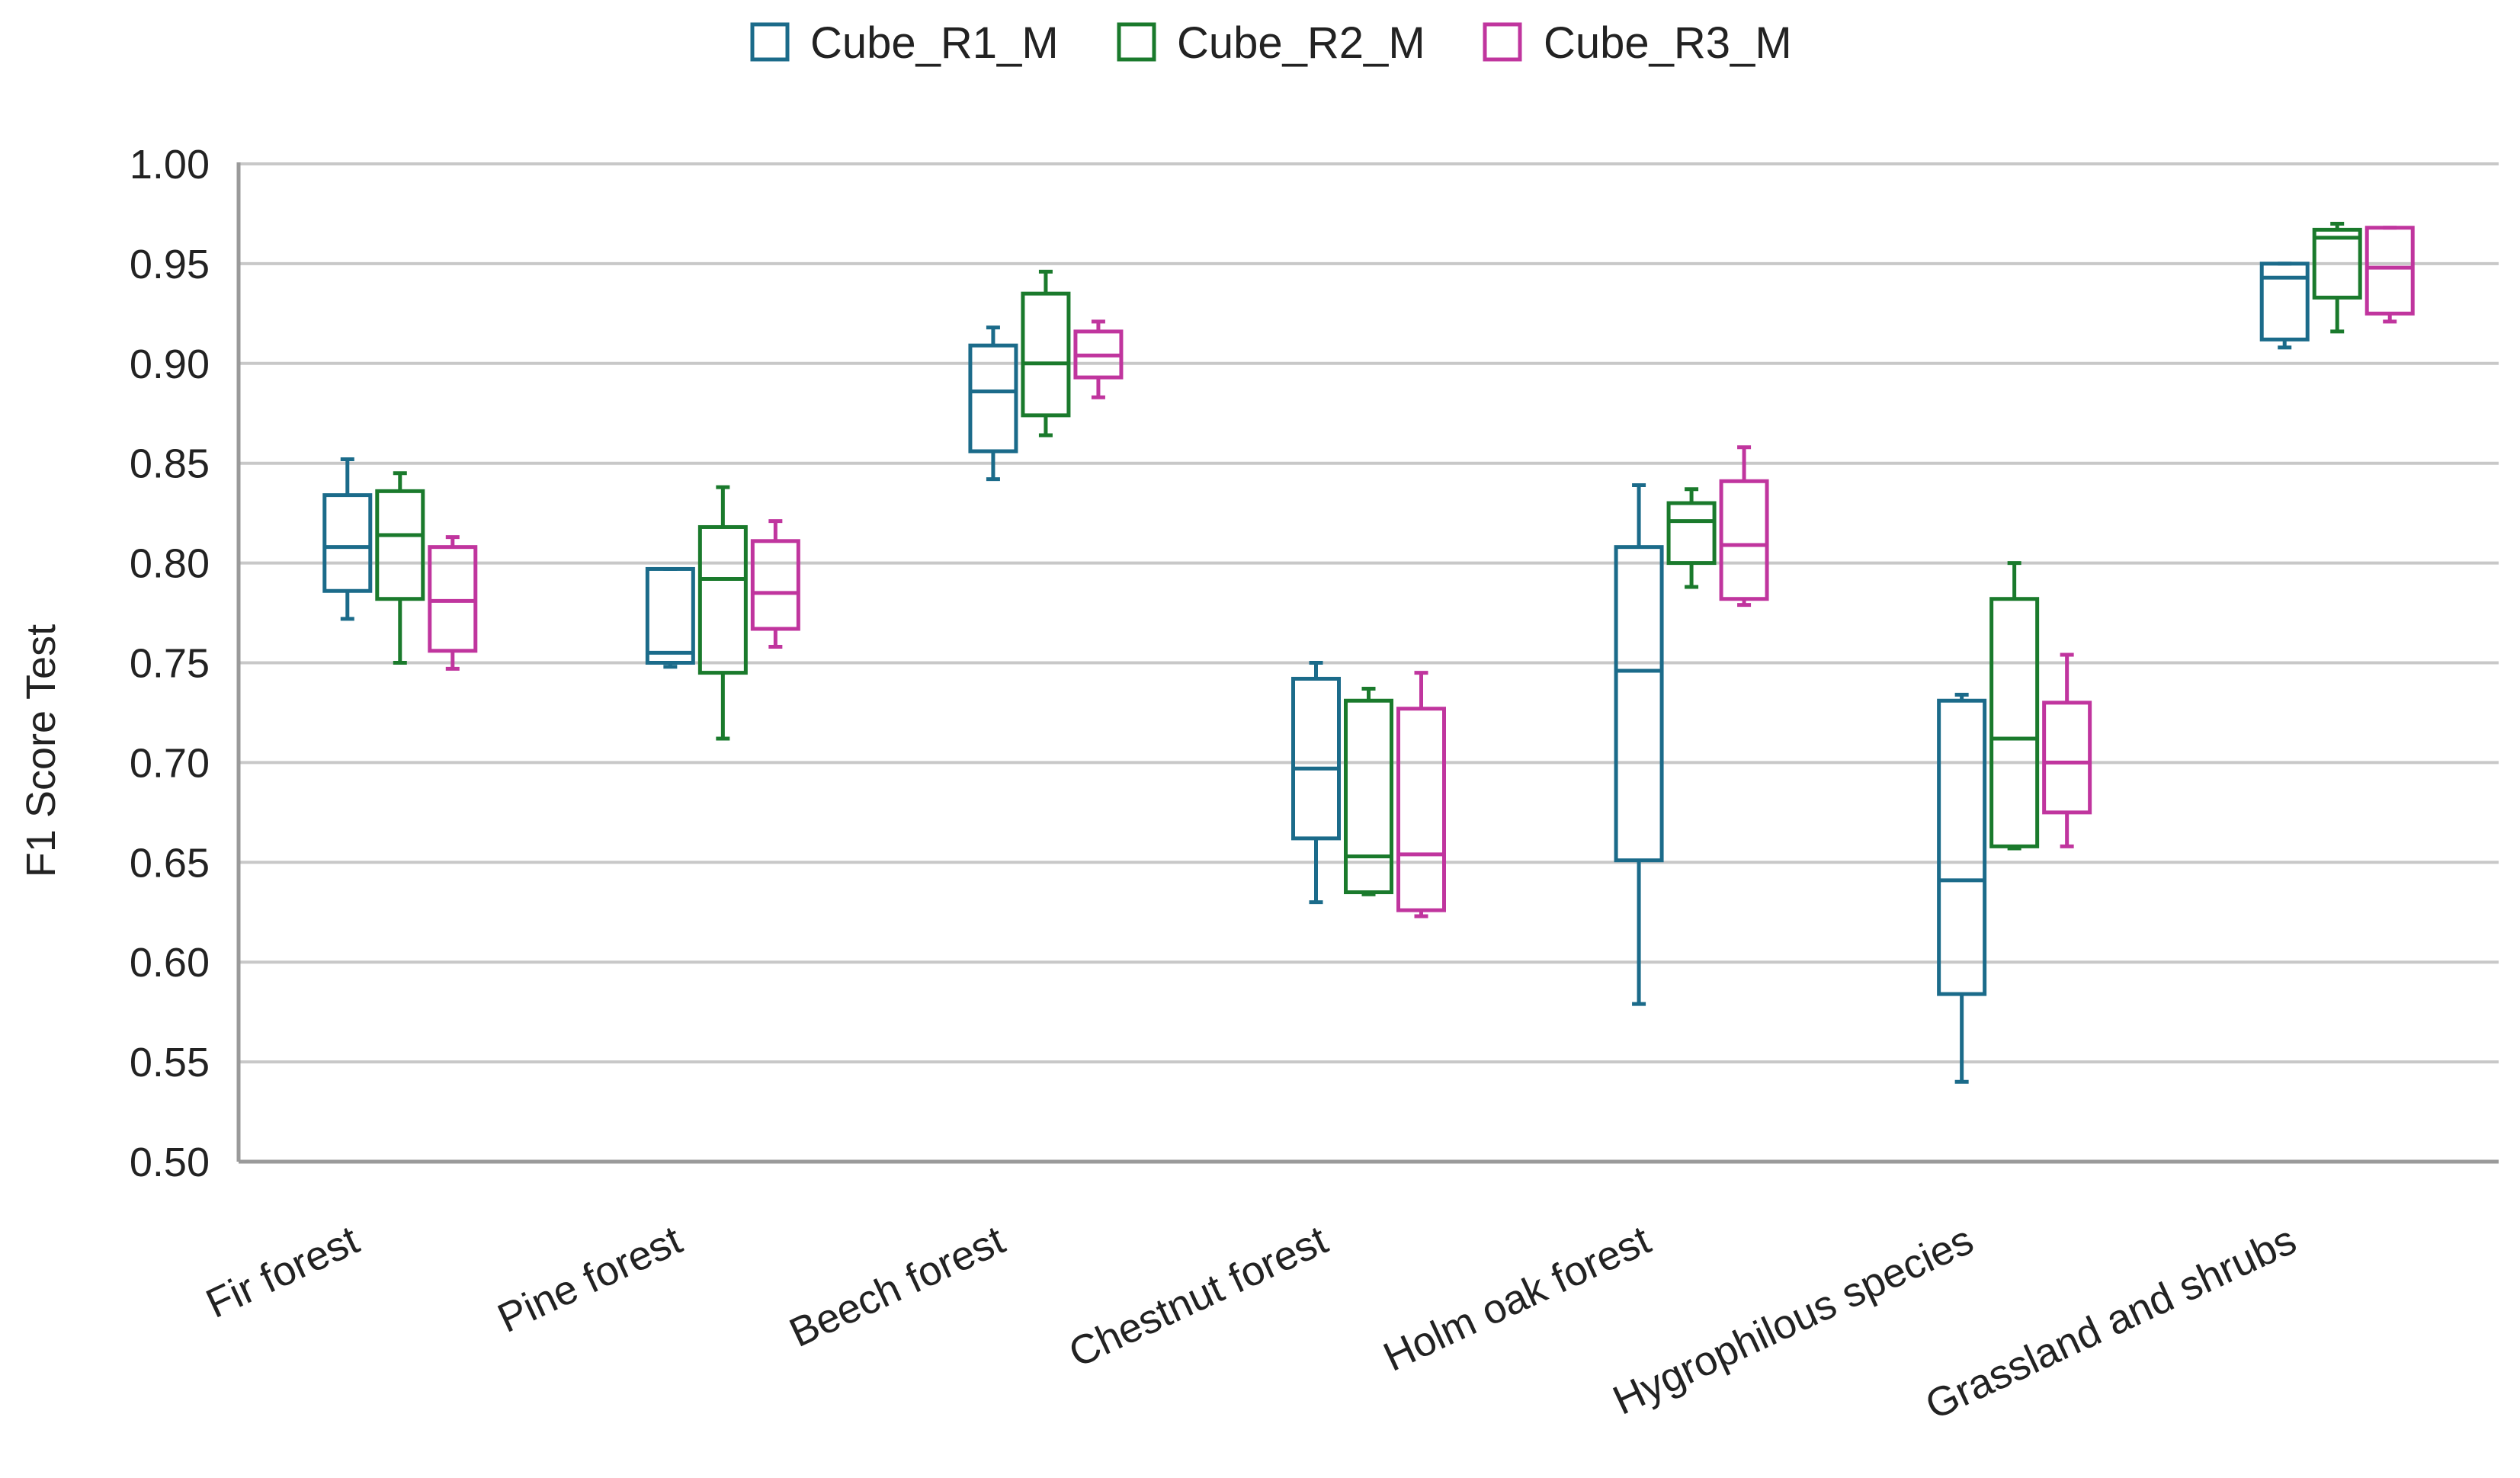  What do you see at coordinates (170, 564) in the screenshot?
I see `y-tick-label: 0.80` at bounding box center [170, 564].